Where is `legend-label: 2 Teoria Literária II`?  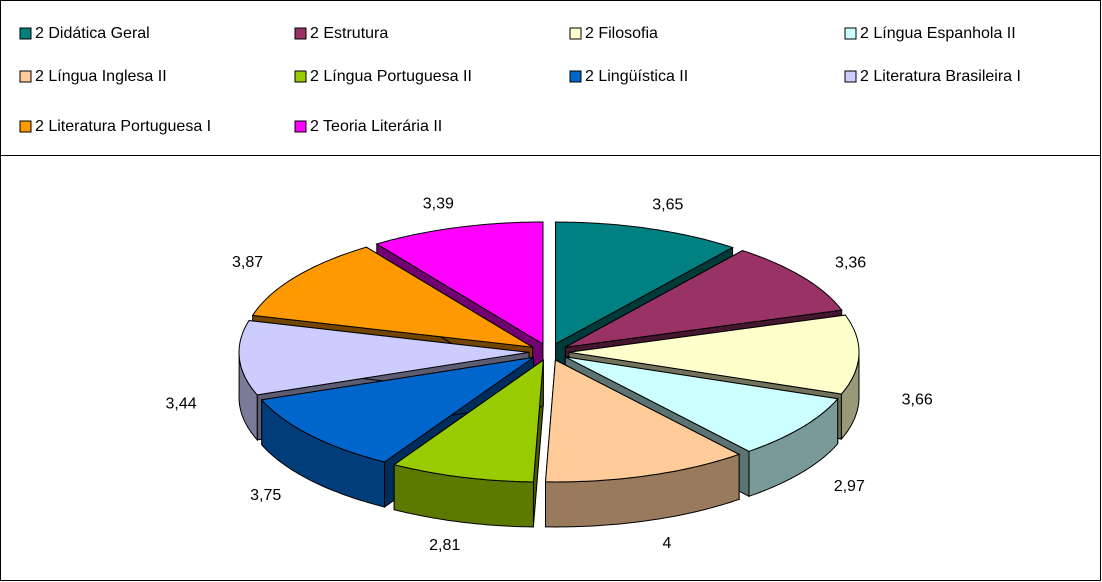
legend-label: 2 Teoria Literária II is located at coordinates (376, 126).